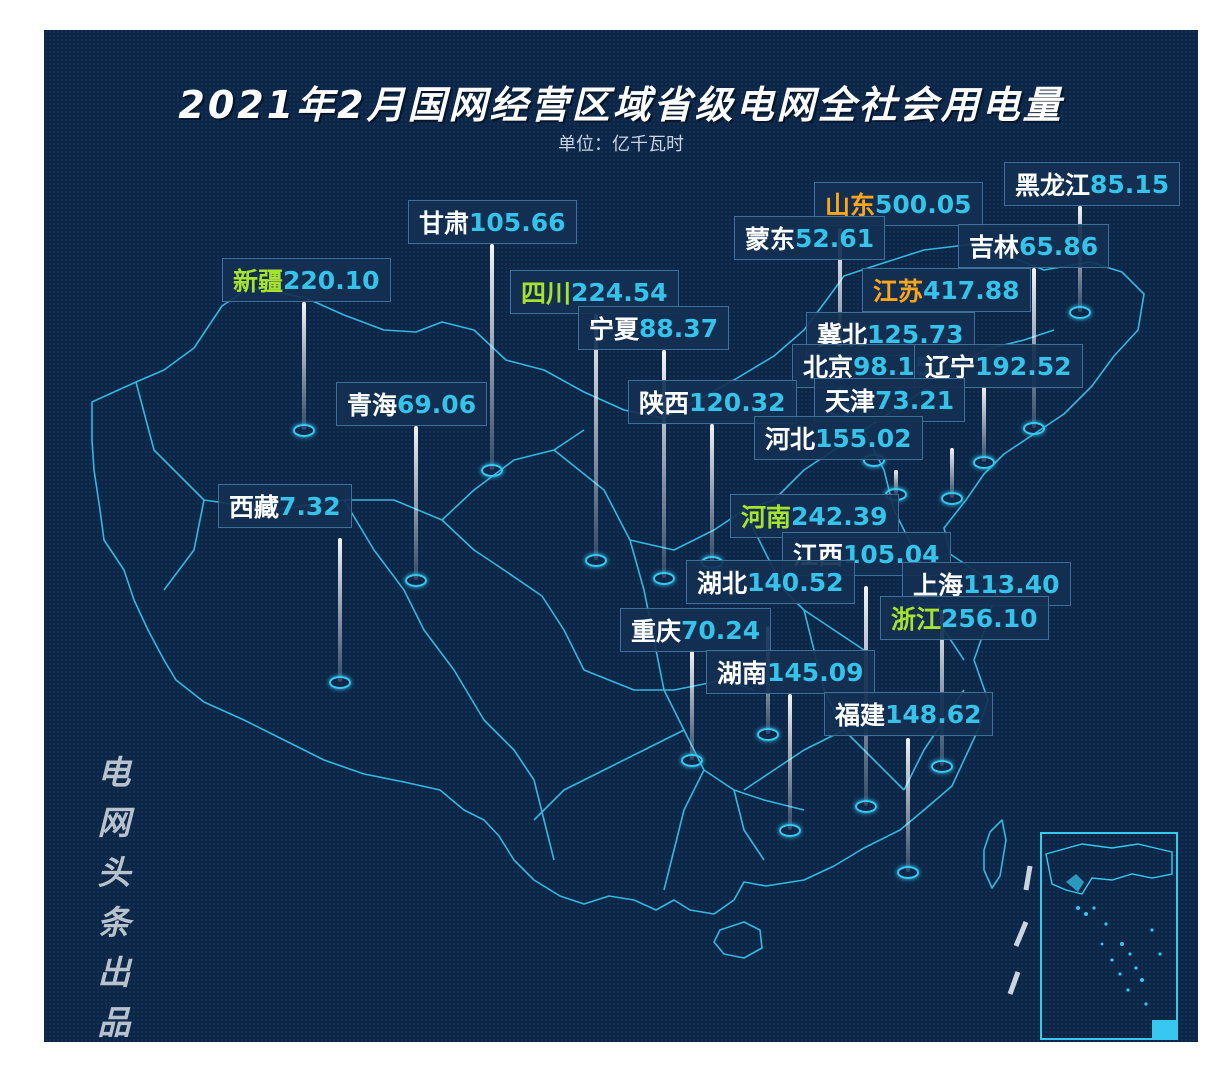 The image size is (1228, 1088). What do you see at coordinates (835, 238) in the screenshot?
I see `province-value: 52.61` at bounding box center [835, 238].